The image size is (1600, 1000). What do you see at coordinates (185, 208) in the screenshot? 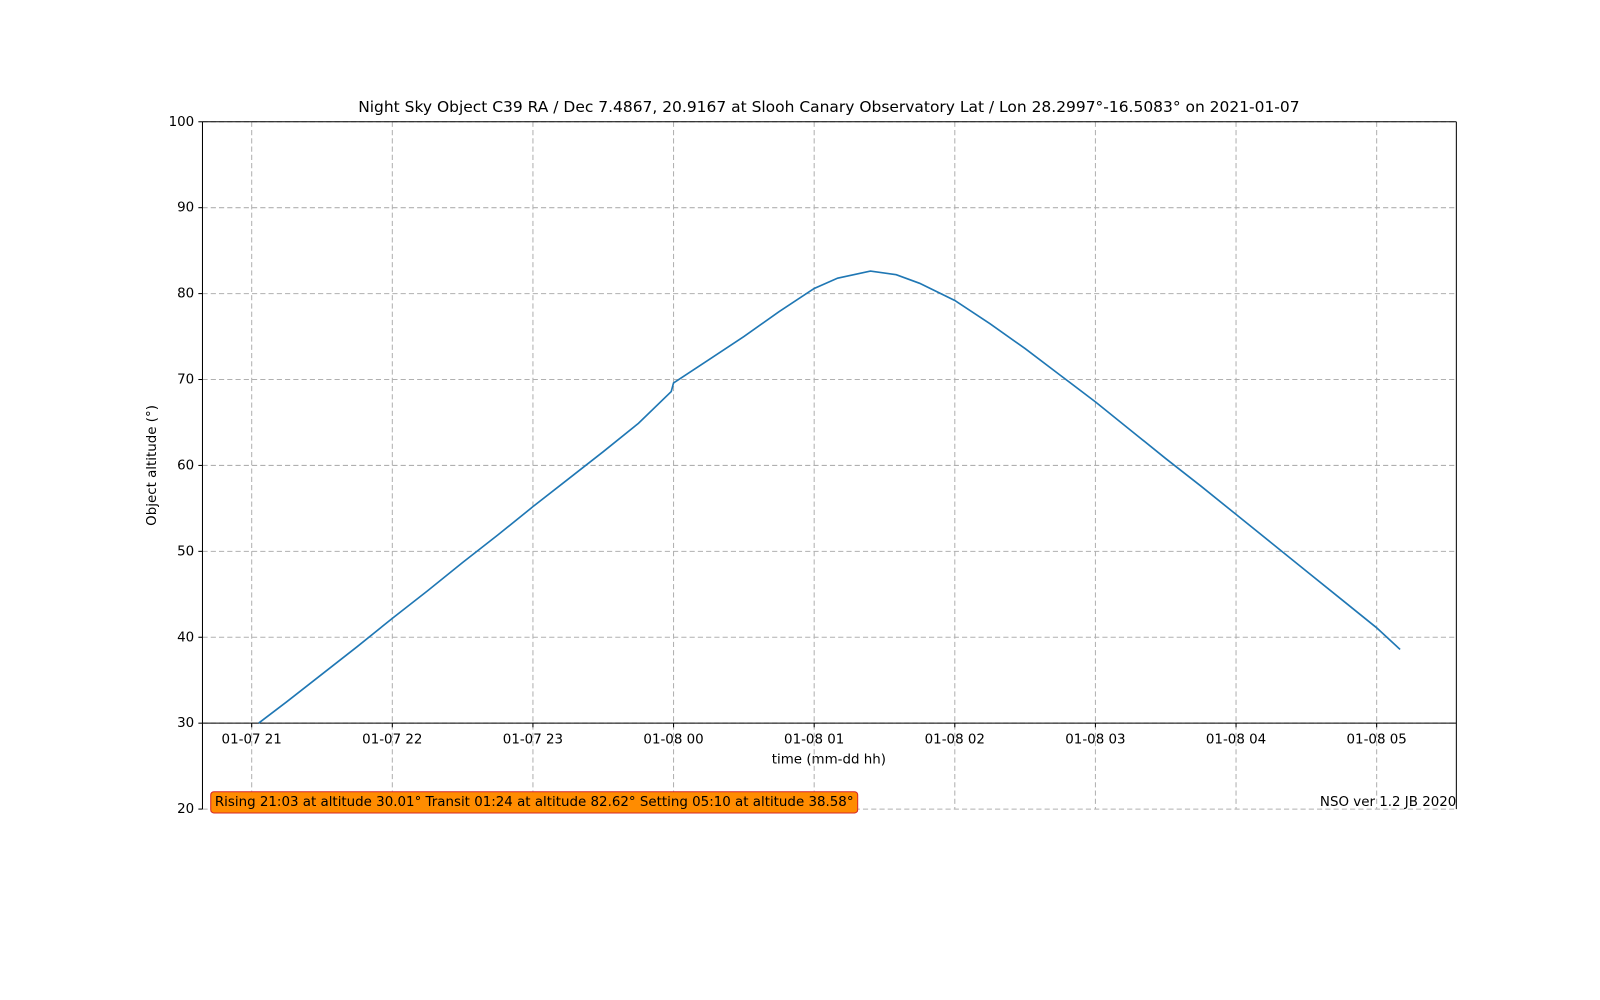
I see `y-tick-label: 90` at bounding box center [185, 208].